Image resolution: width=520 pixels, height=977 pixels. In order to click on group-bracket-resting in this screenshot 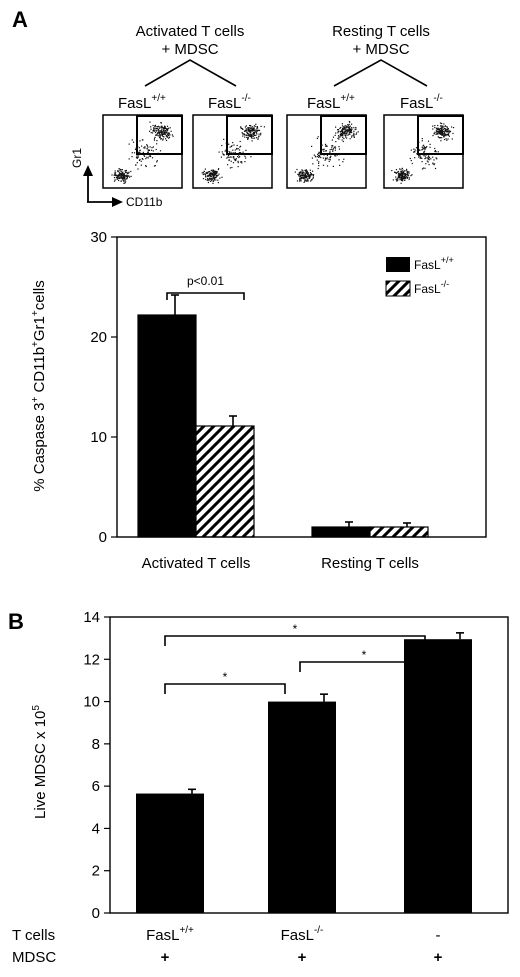, I will do `click(380, 73)`.